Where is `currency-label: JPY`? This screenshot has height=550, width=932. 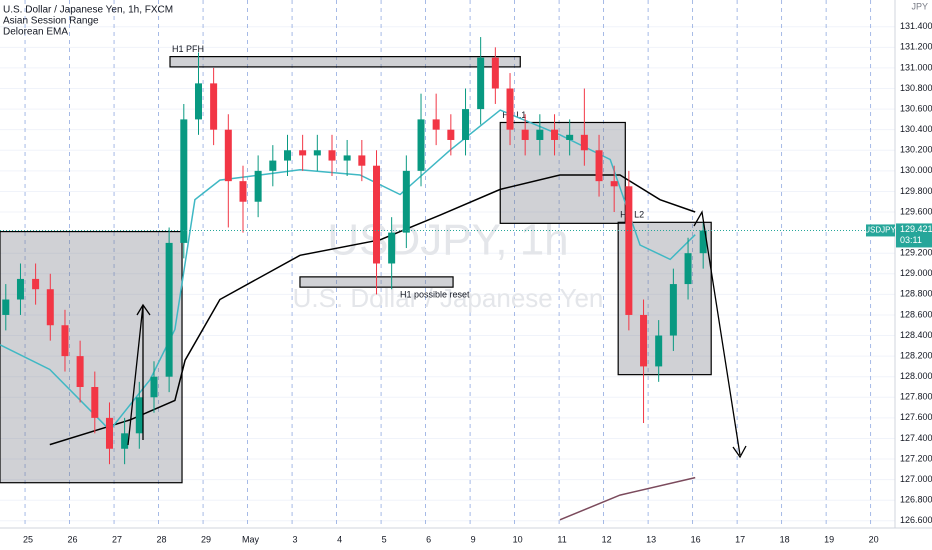 currency-label: JPY is located at coordinates (919, 6).